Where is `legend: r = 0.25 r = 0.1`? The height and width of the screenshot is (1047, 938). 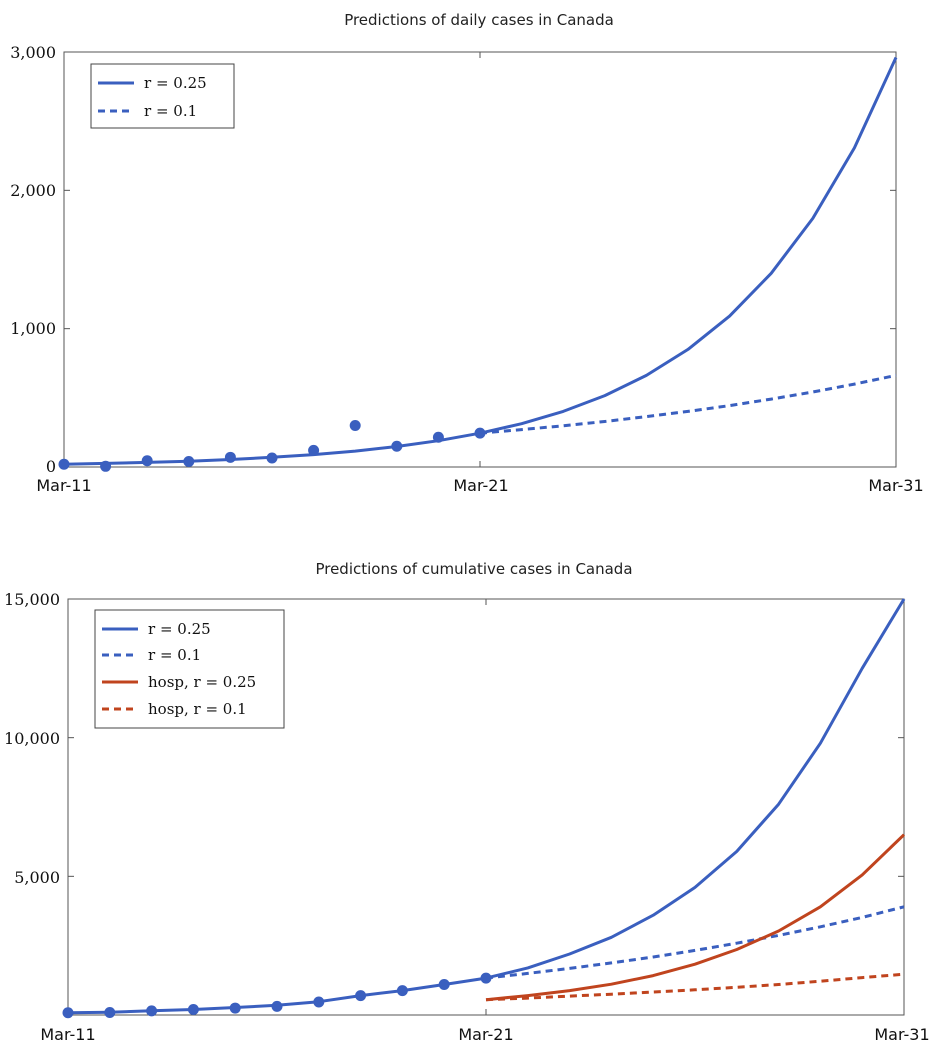
legend: r = 0.25 r = 0.1 is located at coordinates (162, 96).